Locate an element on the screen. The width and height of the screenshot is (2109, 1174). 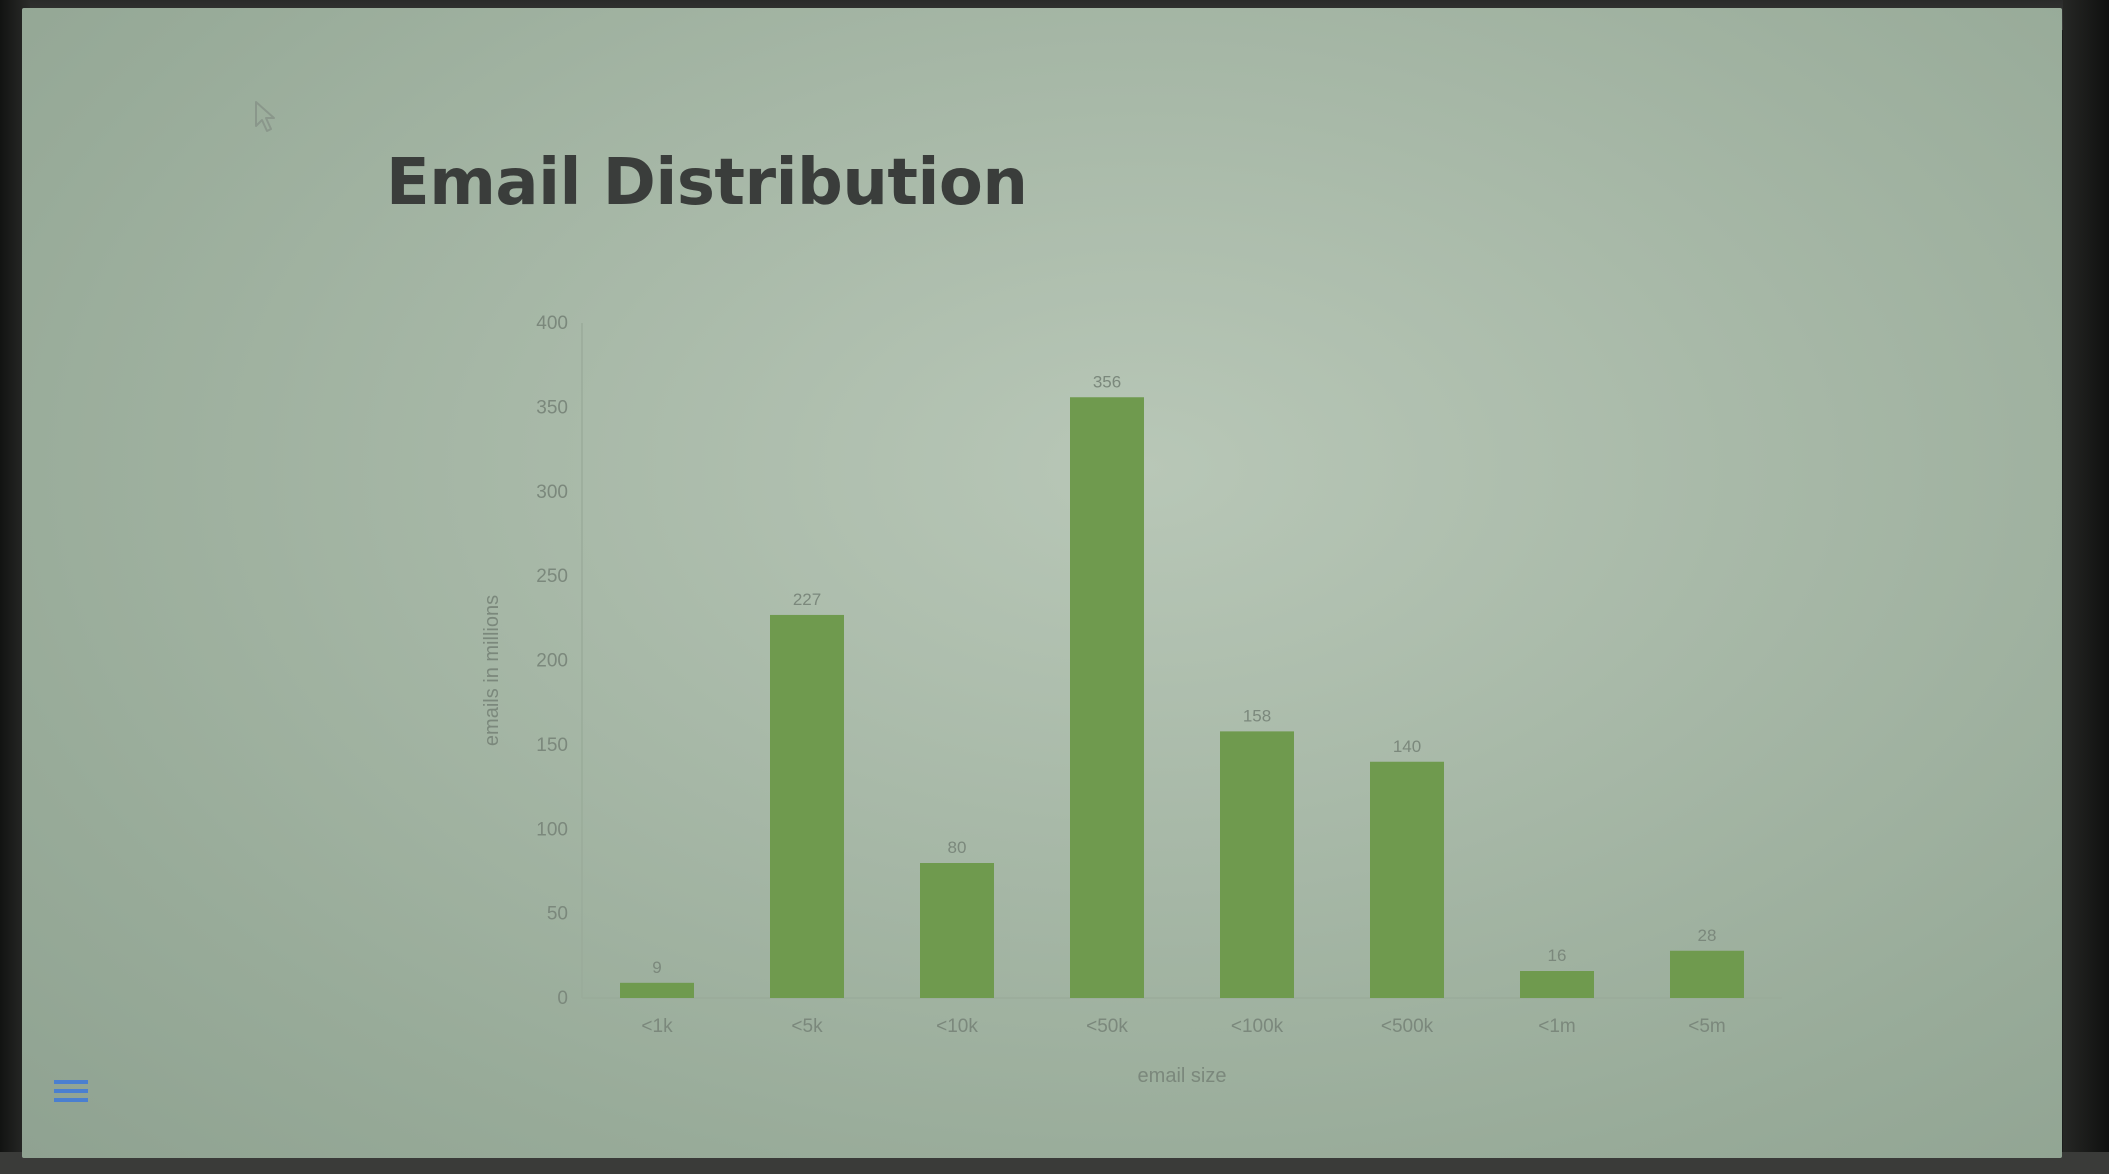
bar-value-label: 356 is located at coordinates (1107, 381).